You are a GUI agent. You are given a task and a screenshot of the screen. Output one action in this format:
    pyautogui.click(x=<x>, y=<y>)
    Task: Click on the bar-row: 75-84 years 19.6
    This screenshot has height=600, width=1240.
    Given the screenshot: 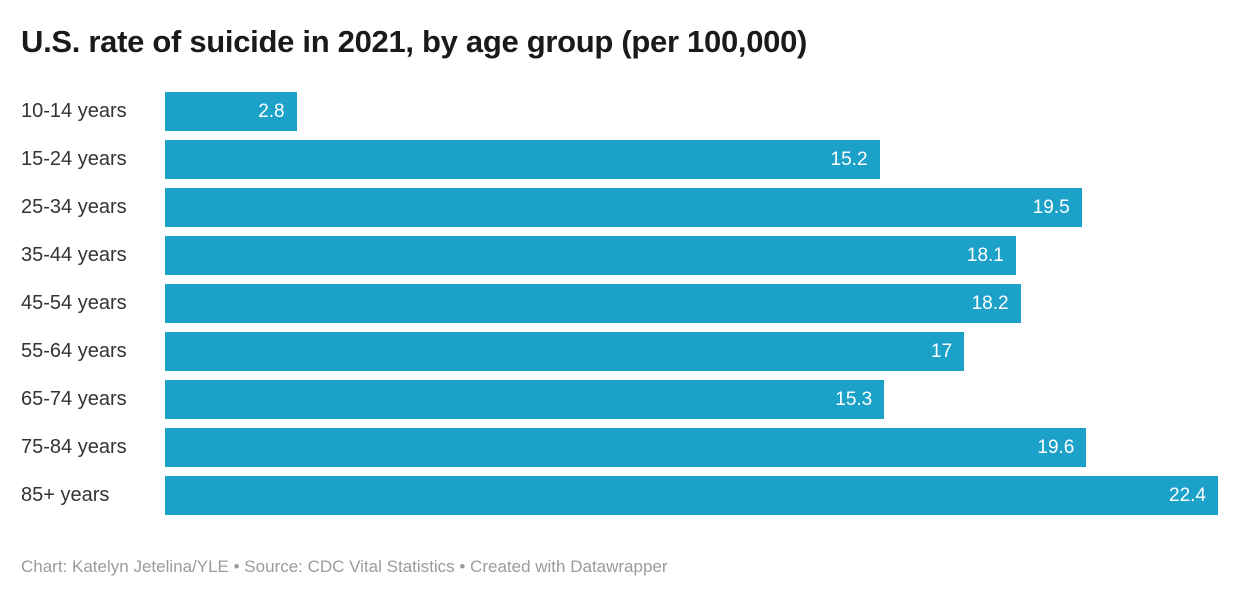 What is the action you would take?
    pyautogui.click(x=619, y=447)
    